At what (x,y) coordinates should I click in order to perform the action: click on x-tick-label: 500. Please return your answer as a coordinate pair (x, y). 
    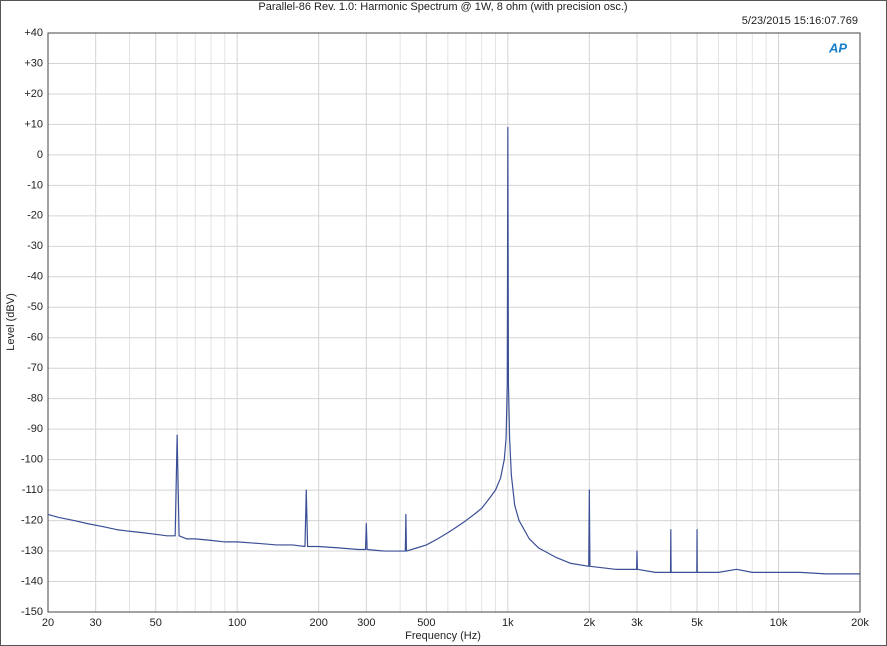
    Looking at the image, I should click on (426, 623).